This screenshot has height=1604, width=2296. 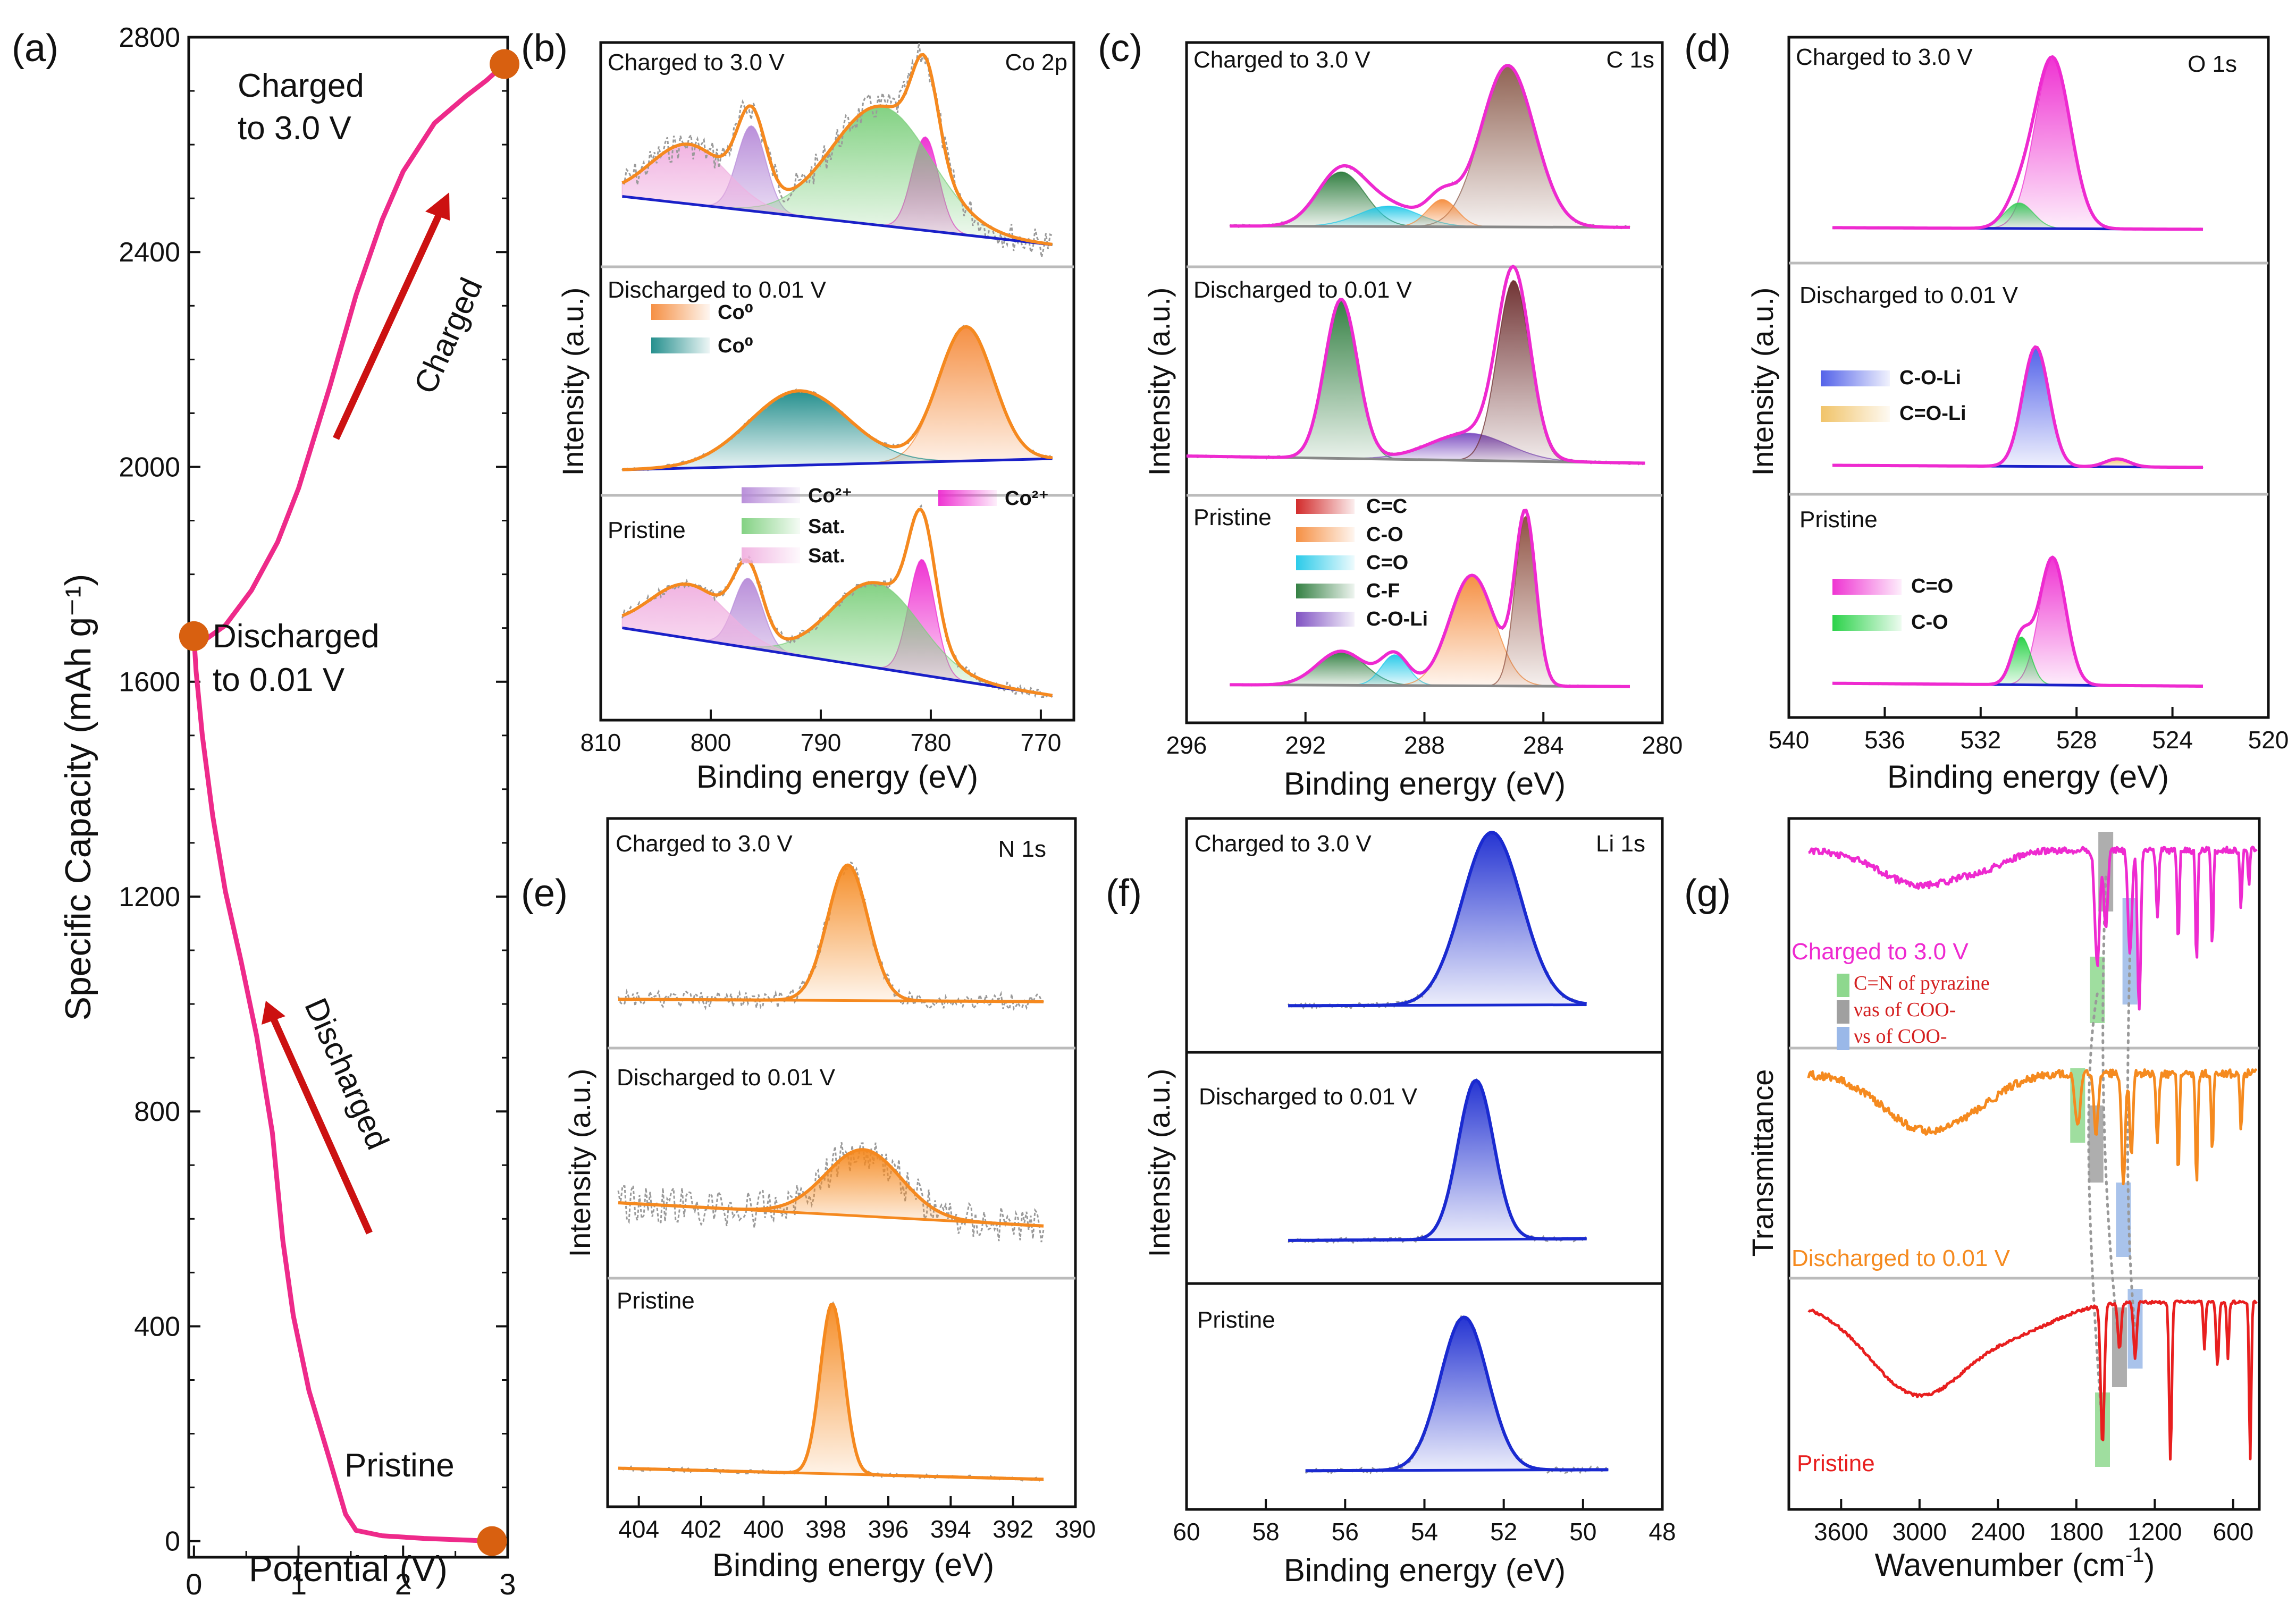 I want to click on x-tick-label: 296, so click(x=1186, y=745).